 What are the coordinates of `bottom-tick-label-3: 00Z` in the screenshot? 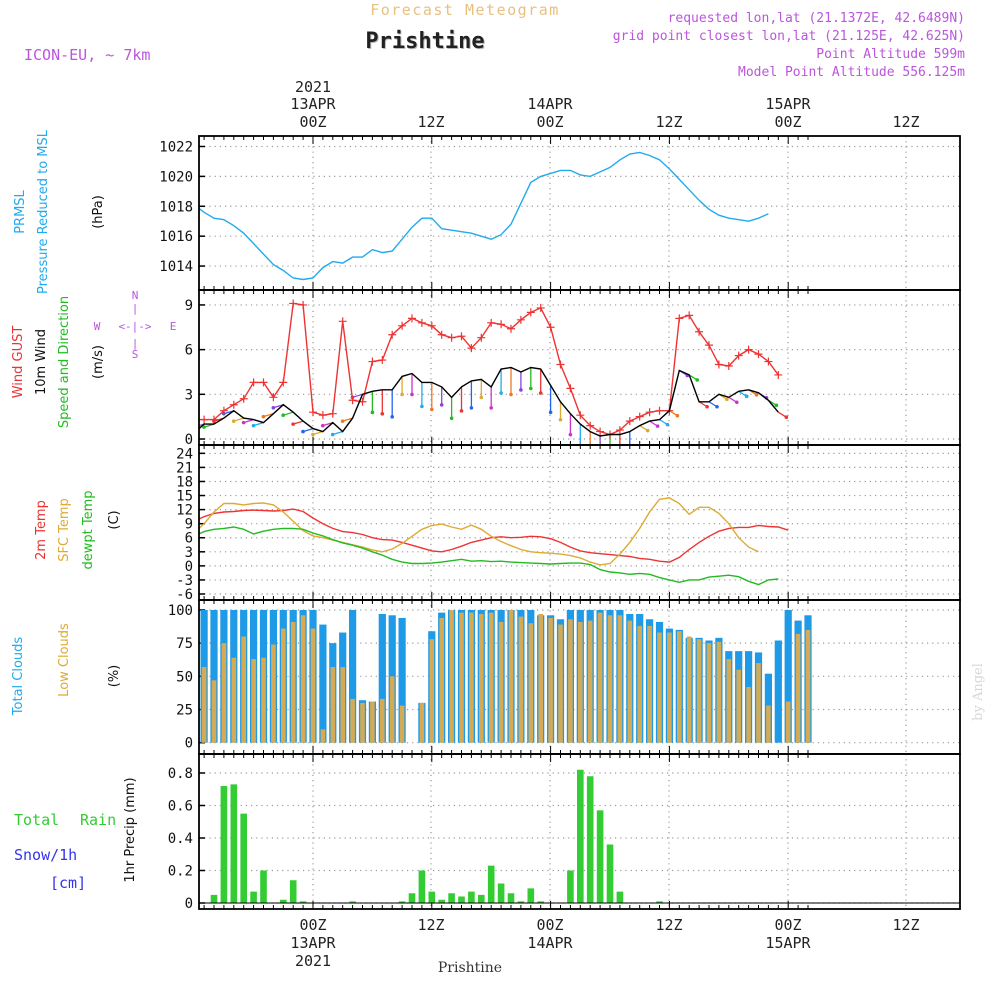 It's located at (549, 925).